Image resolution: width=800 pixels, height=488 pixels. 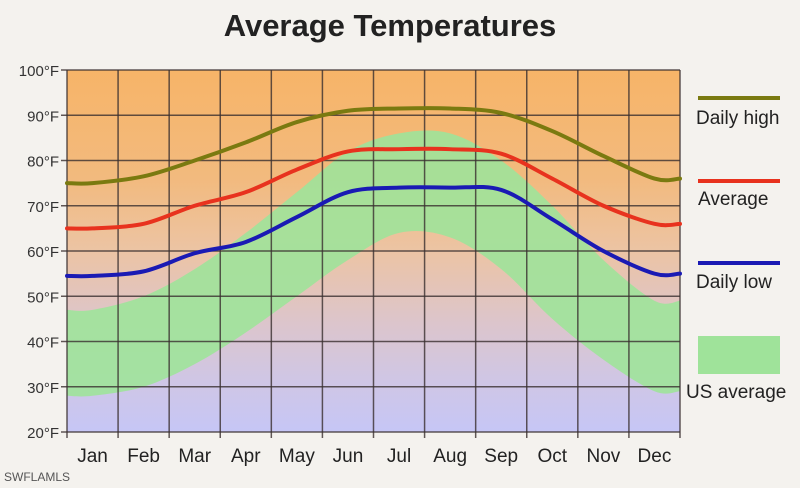 I want to click on x-tick-label: Jul, so click(x=399, y=456).